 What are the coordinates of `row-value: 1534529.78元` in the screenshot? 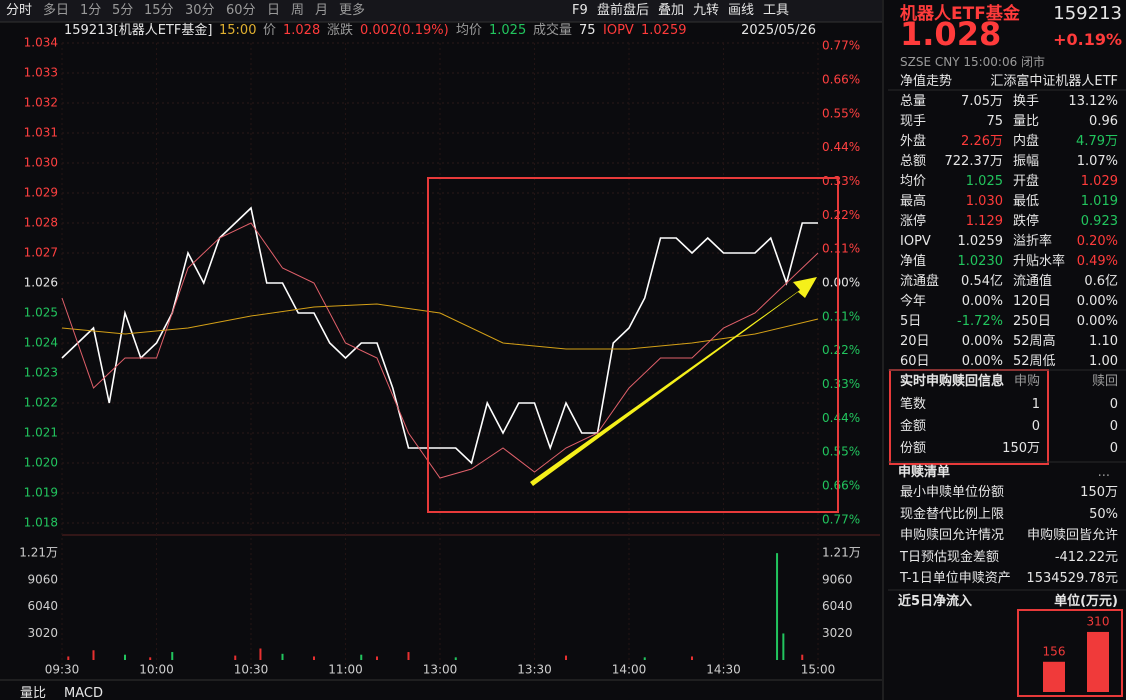 It's located at (1072, 578).